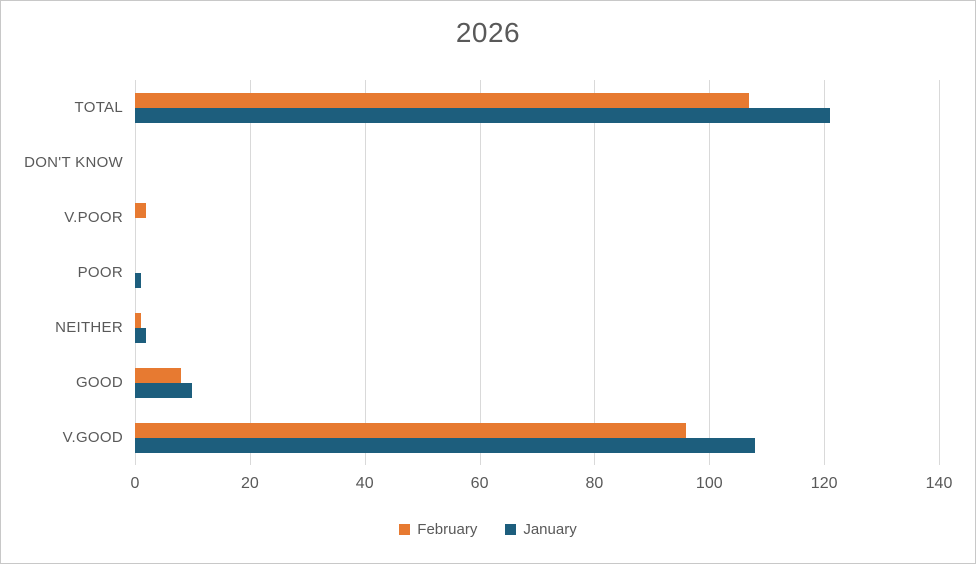 This screenshot has height=564, width=976. I want to click on x-tick-label-100: 100, so click(709, 483).